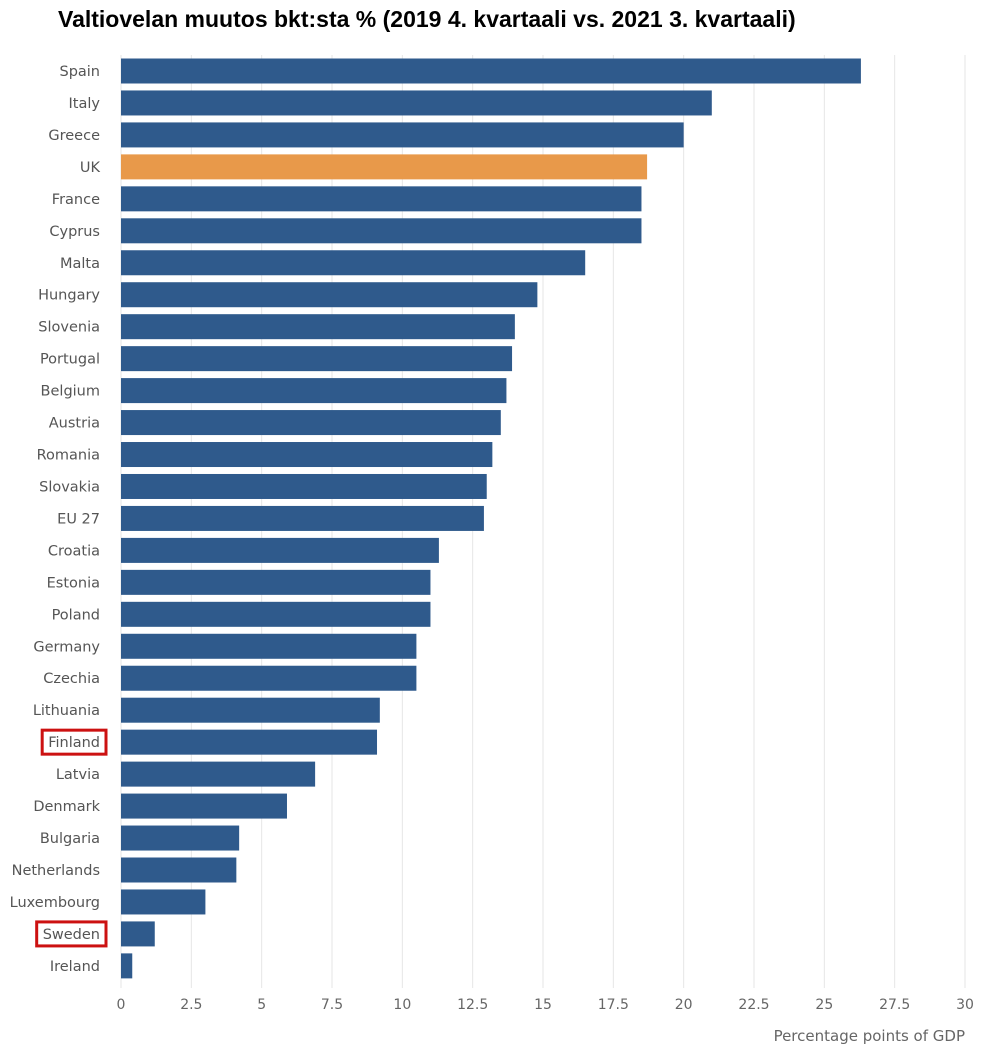 The width and height of the screenshot is (990, 1047). I want to click on x-tick-label: 7.5, so click(332, 1005).